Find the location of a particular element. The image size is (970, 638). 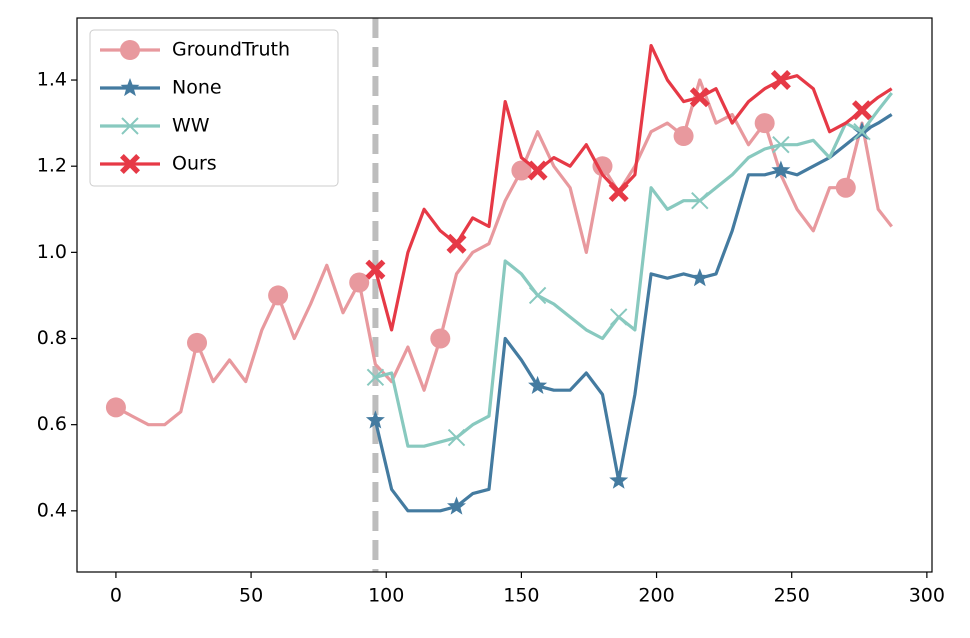

legend-label: Ours is located at coordinates (194, 164).